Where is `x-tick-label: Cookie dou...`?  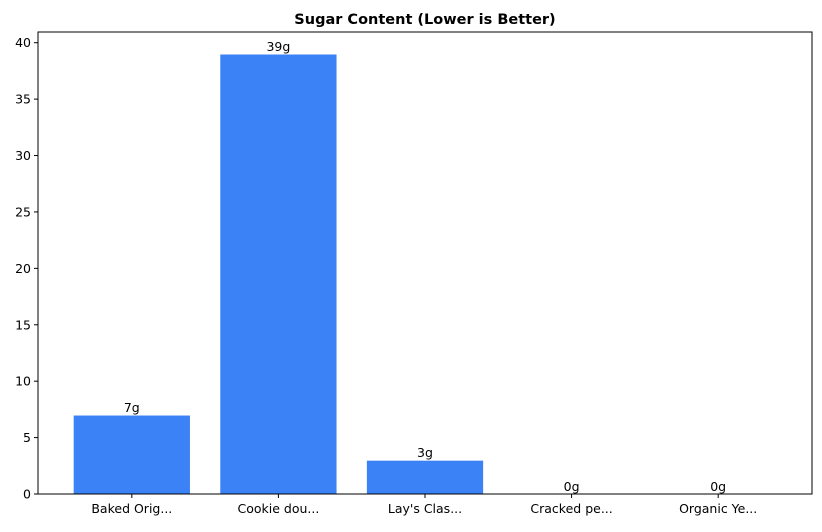
x-tick-label: Cookie dou... is located at coordinates (278, 508).